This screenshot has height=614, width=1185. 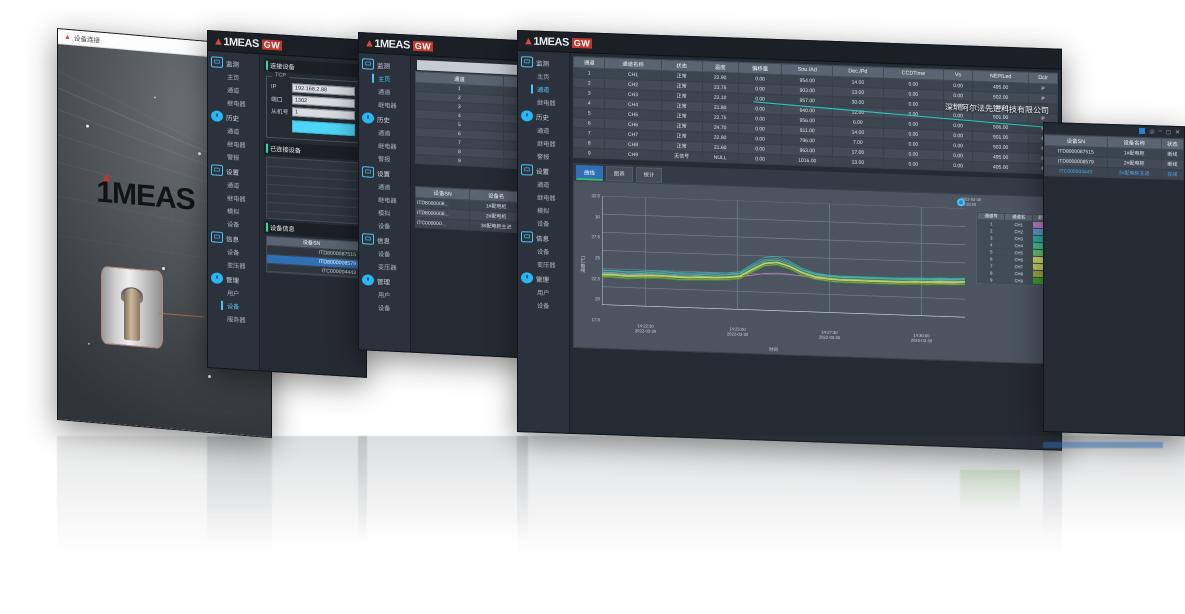 What do you see at coordinates (67, 37) in the screenshot?
I see `flame-logo-icon: ▲` at bounding box center [67, 37].